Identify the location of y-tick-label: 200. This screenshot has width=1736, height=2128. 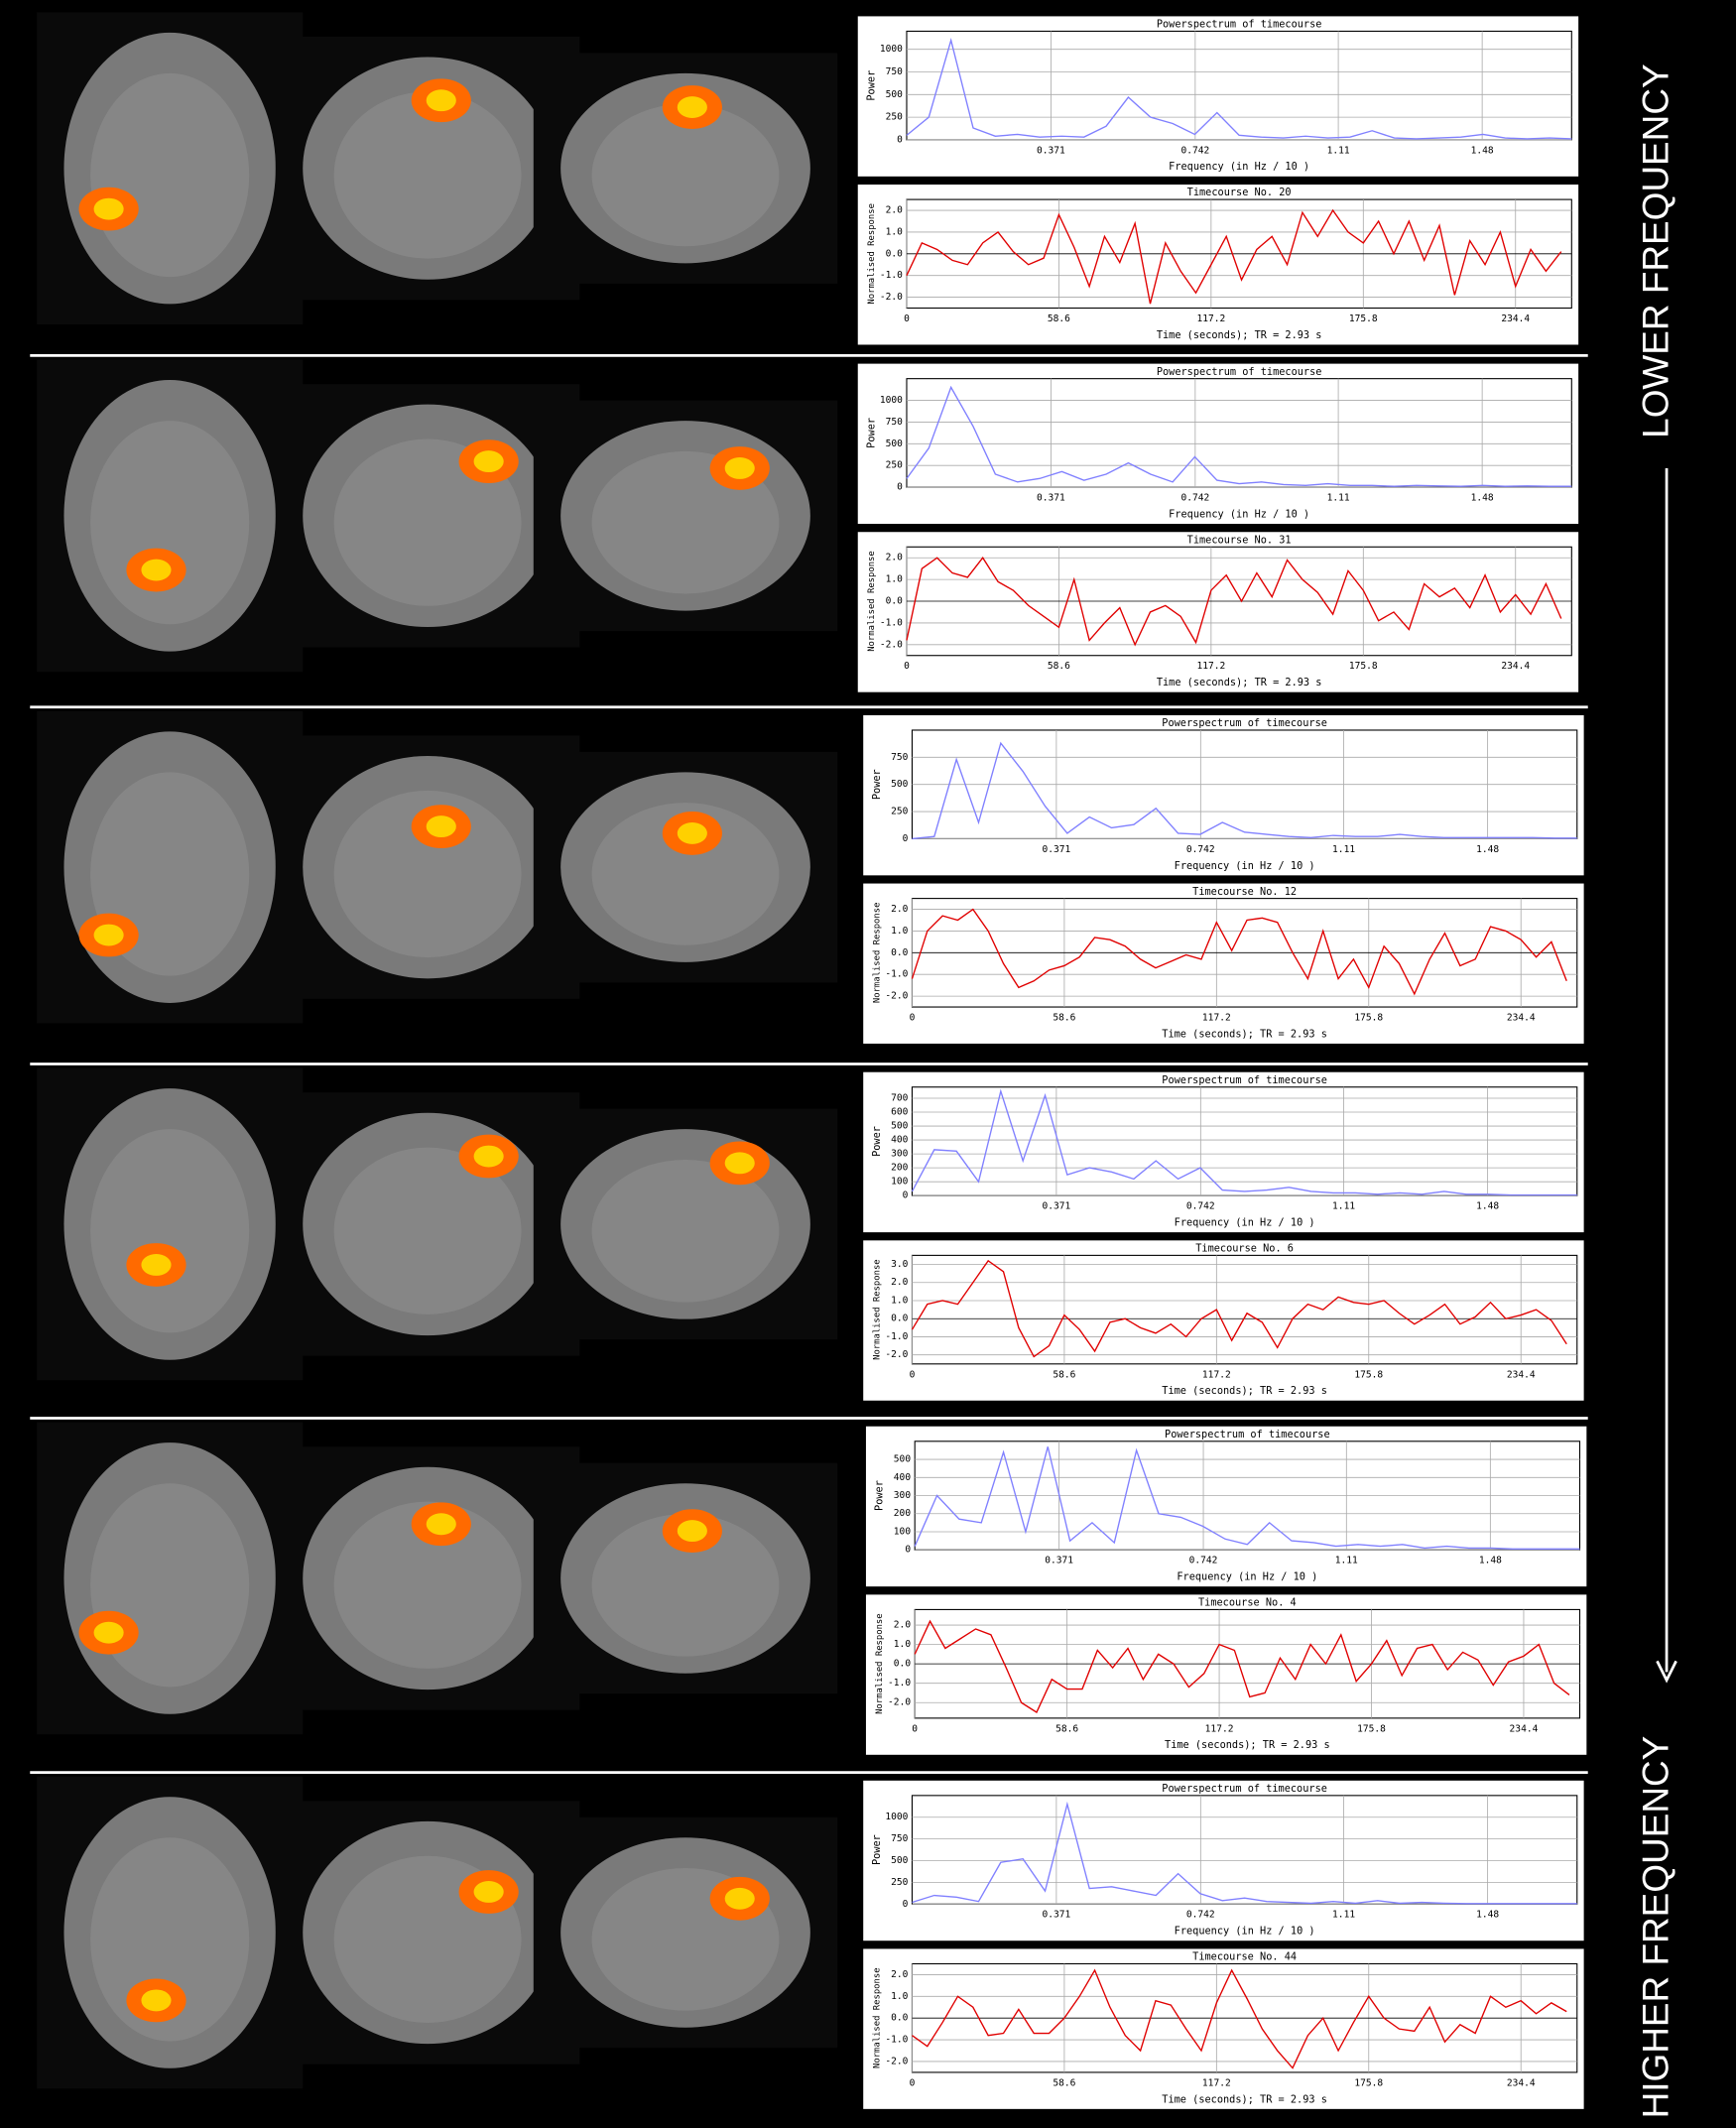
(900, 1168).